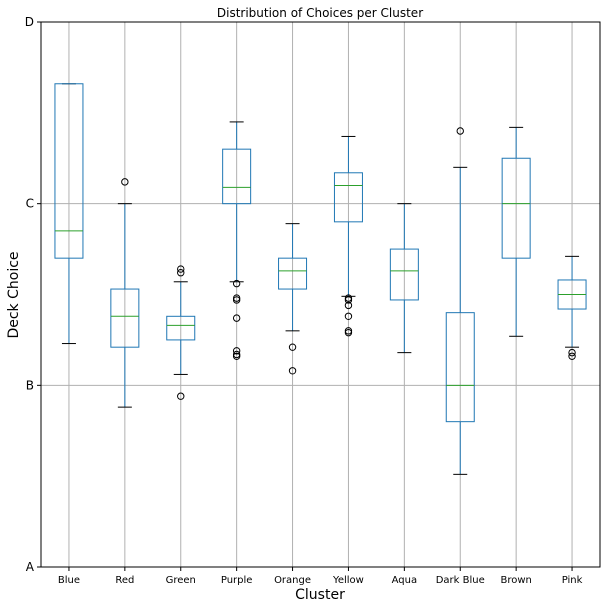 The height and width of the screenshot is (608, 606). What do you see at coordinates (30, 204) in the screenshot?
I see `y-tick-label: C` at bounding box center [30, 204].